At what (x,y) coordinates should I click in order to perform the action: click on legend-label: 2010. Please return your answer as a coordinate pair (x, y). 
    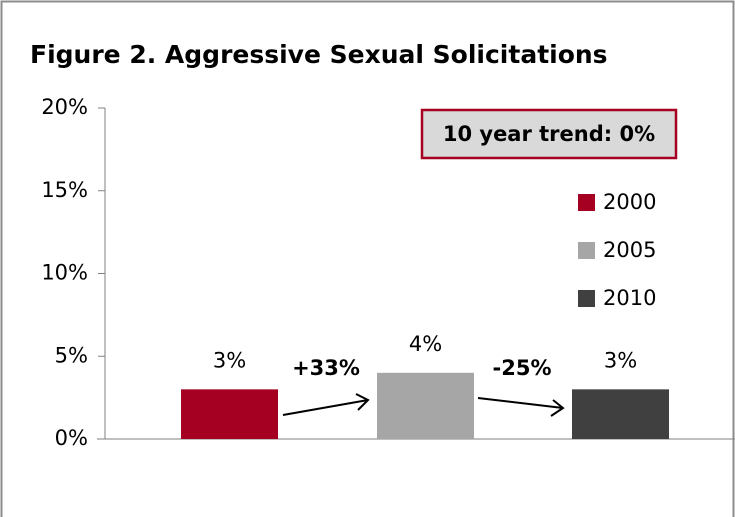
    Looking at the image, I should click on (629, 298).